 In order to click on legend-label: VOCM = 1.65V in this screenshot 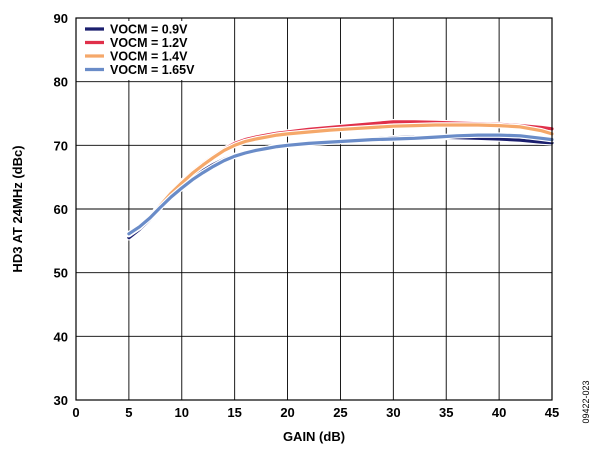, I will do `click(152, 70)`.